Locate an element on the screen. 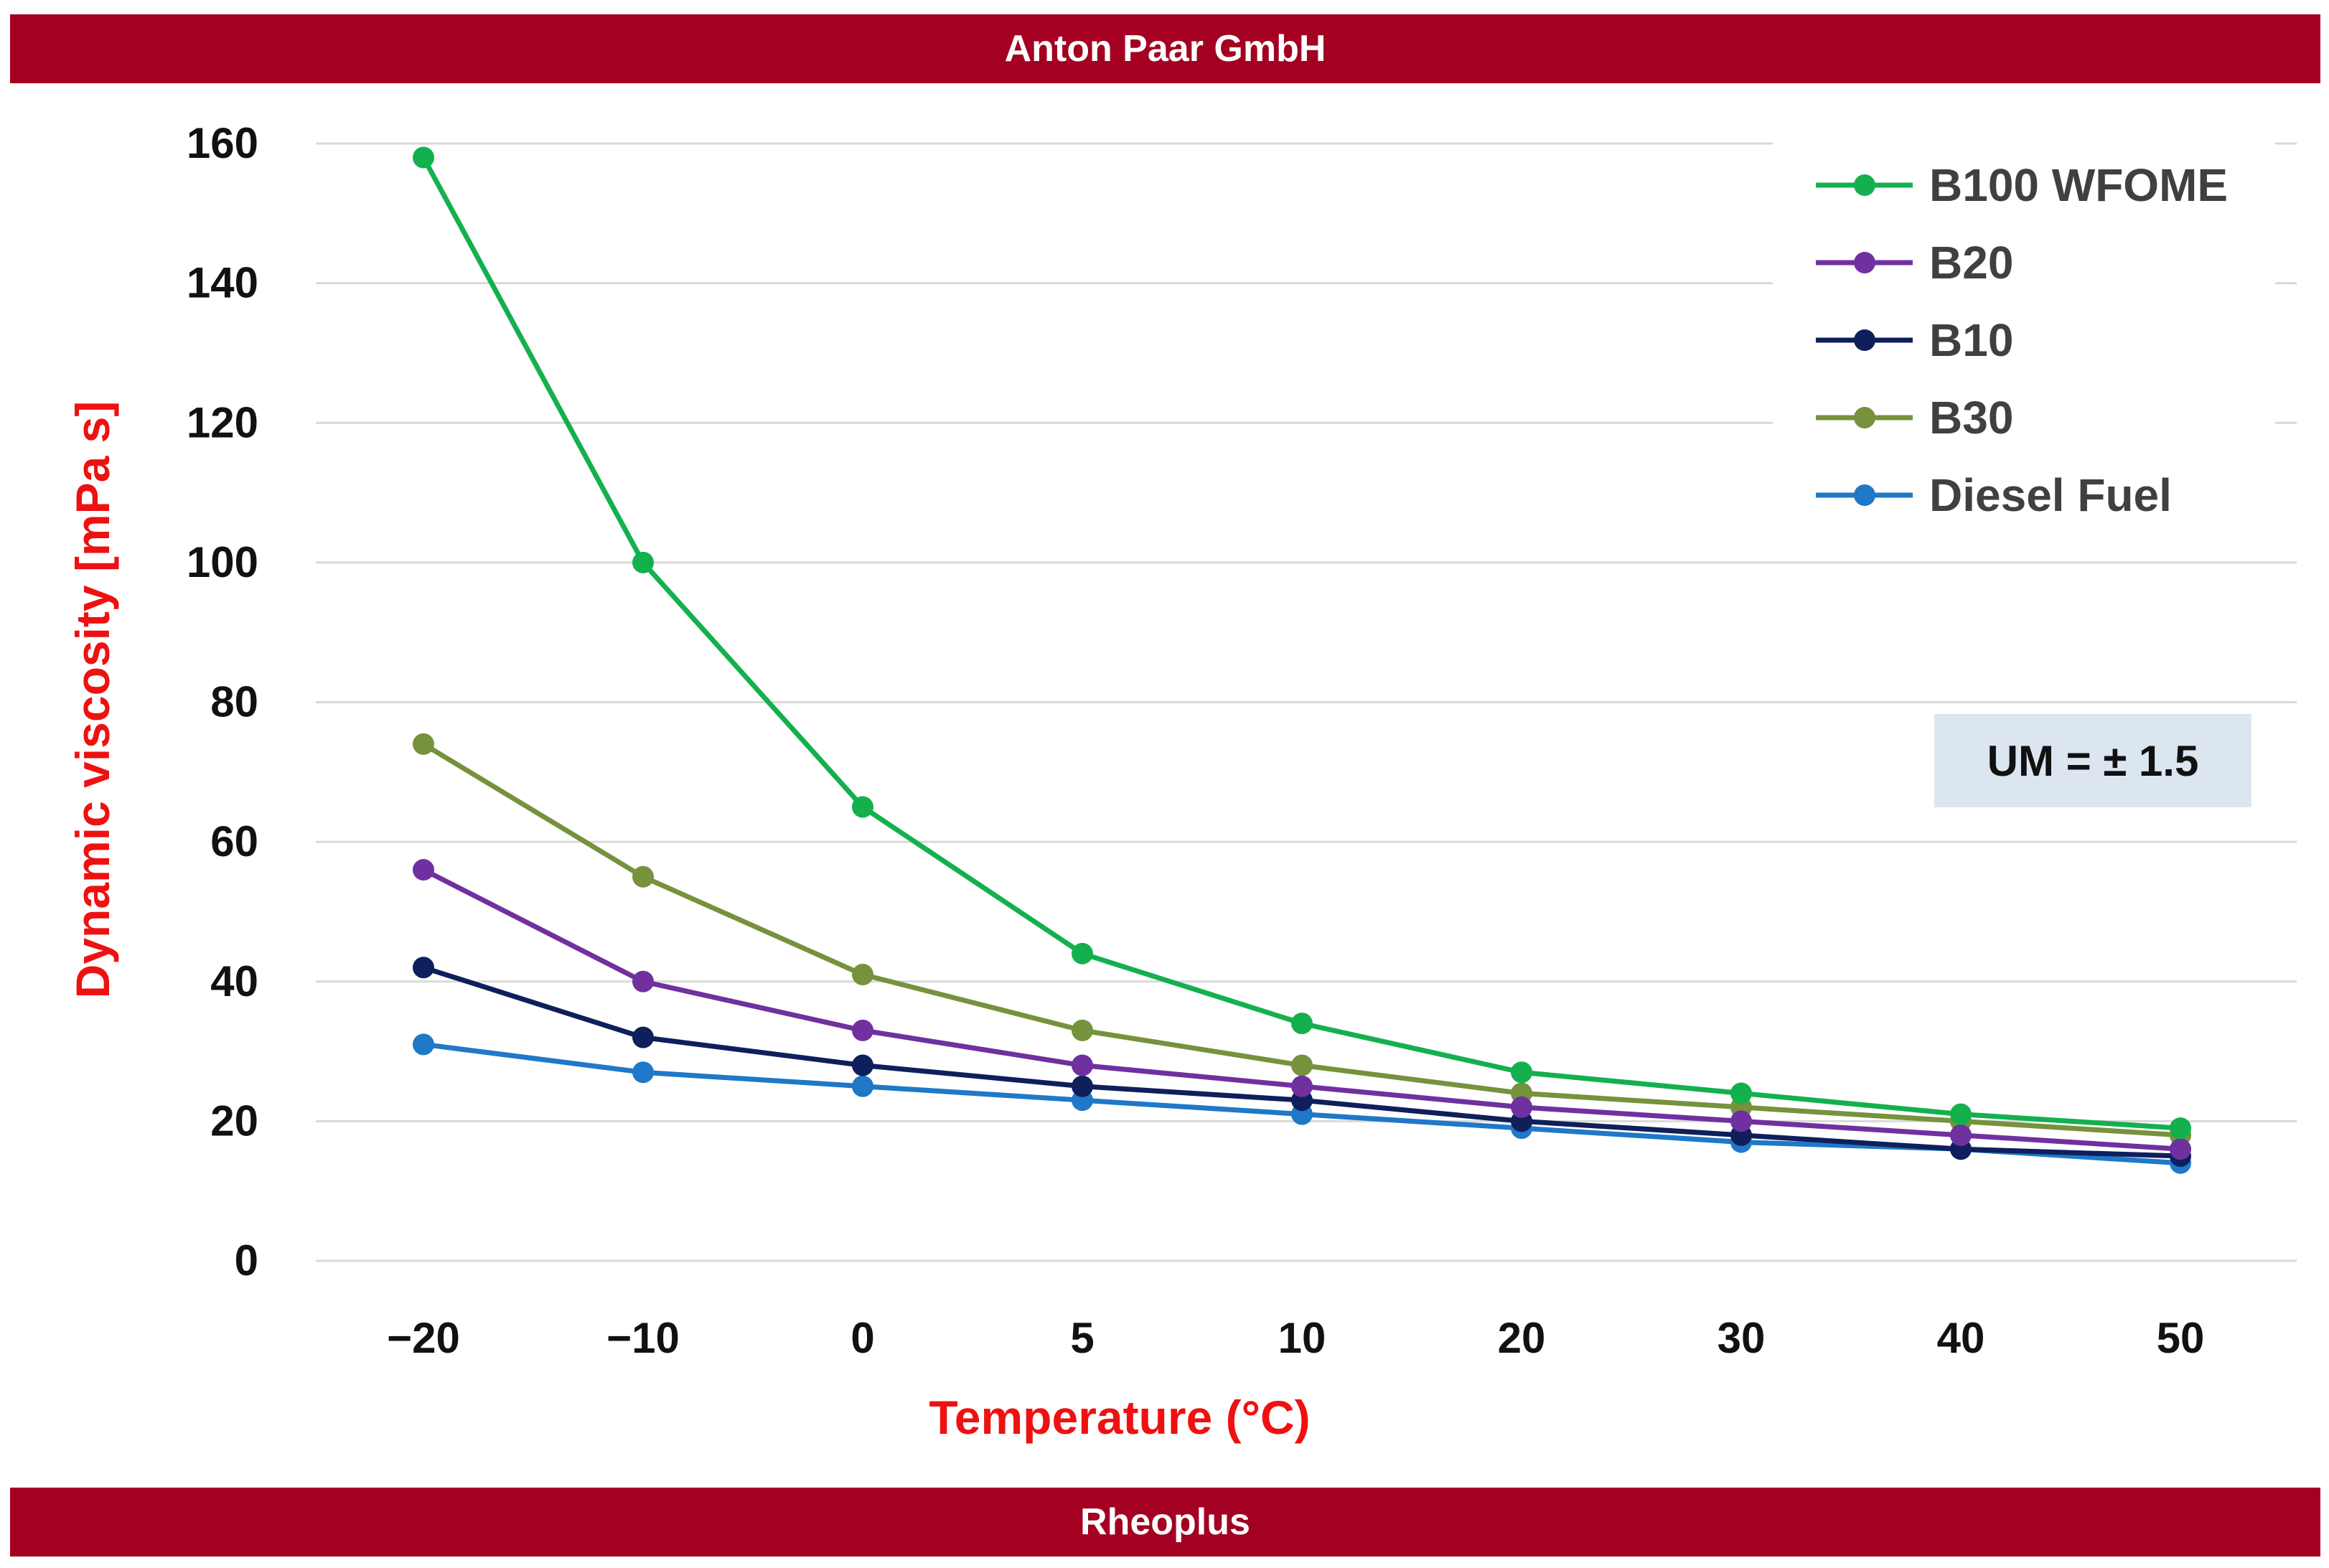 This screenshot has height=1568, width=2329. x-tick-label: 30 is located at coordinates (1742, 1338).